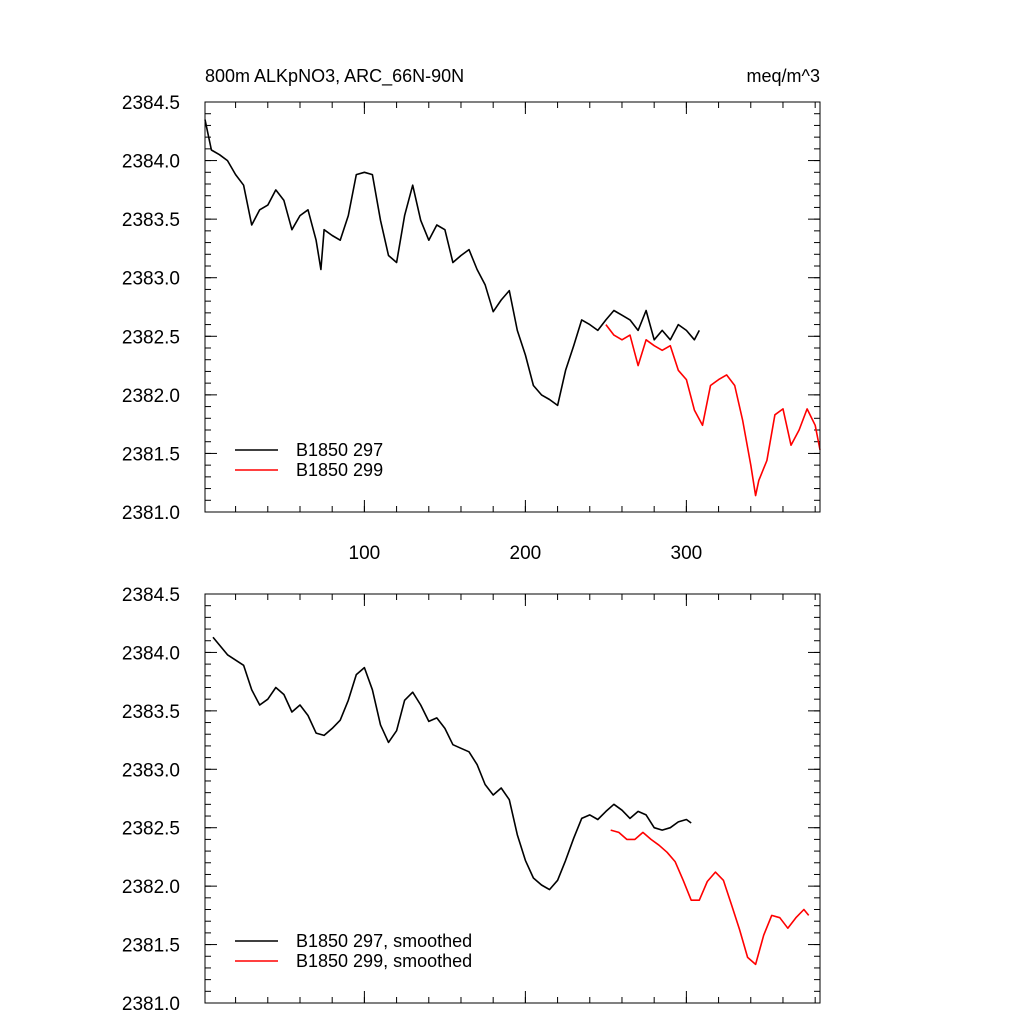 This screenshot has width=1024, height=1024. What do you see at coordinates (384, 961) in the screenshot?
I see `legend-label: B1850 299, smoothed` at bounding box center [384, 961].